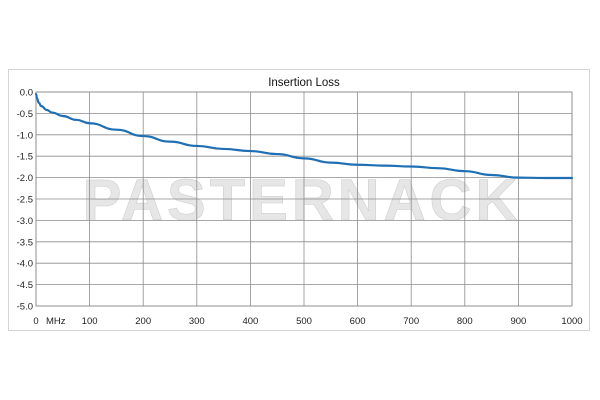  Describe the element at coordinates (197, 321) in the screenshot. I see `x-tick-label: 300` at that location.